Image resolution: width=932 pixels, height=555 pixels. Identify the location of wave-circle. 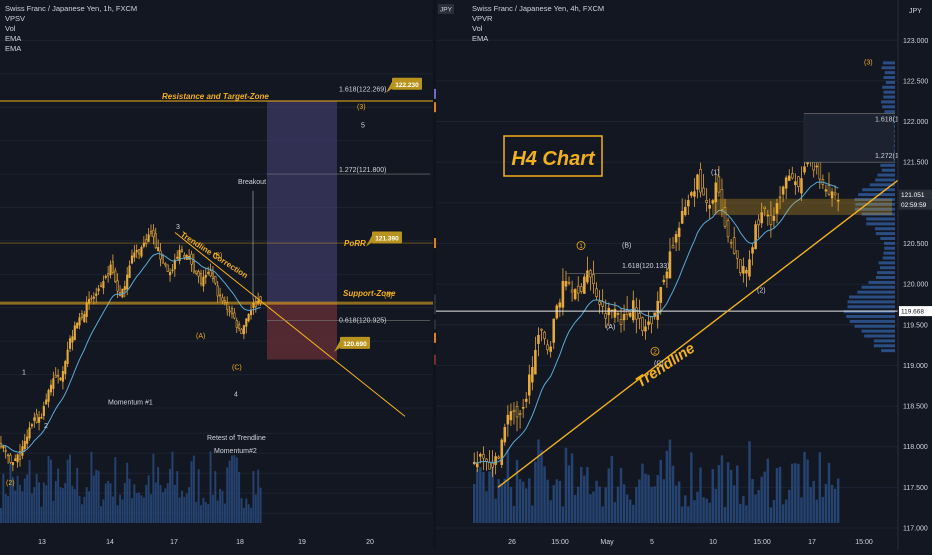
(655, 351).